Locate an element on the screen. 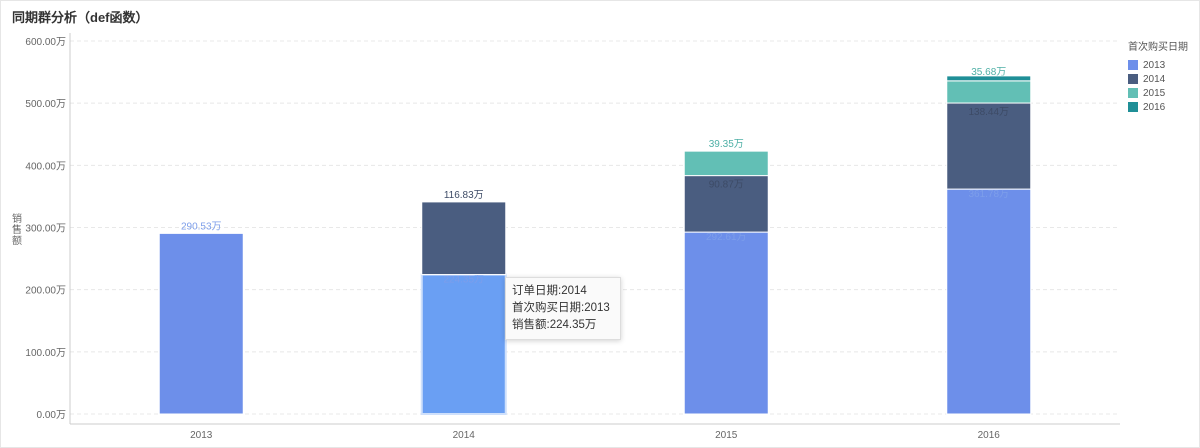 The image size is (1200, 448). y-axis-label: 售 is located at coordinates (17, 229).